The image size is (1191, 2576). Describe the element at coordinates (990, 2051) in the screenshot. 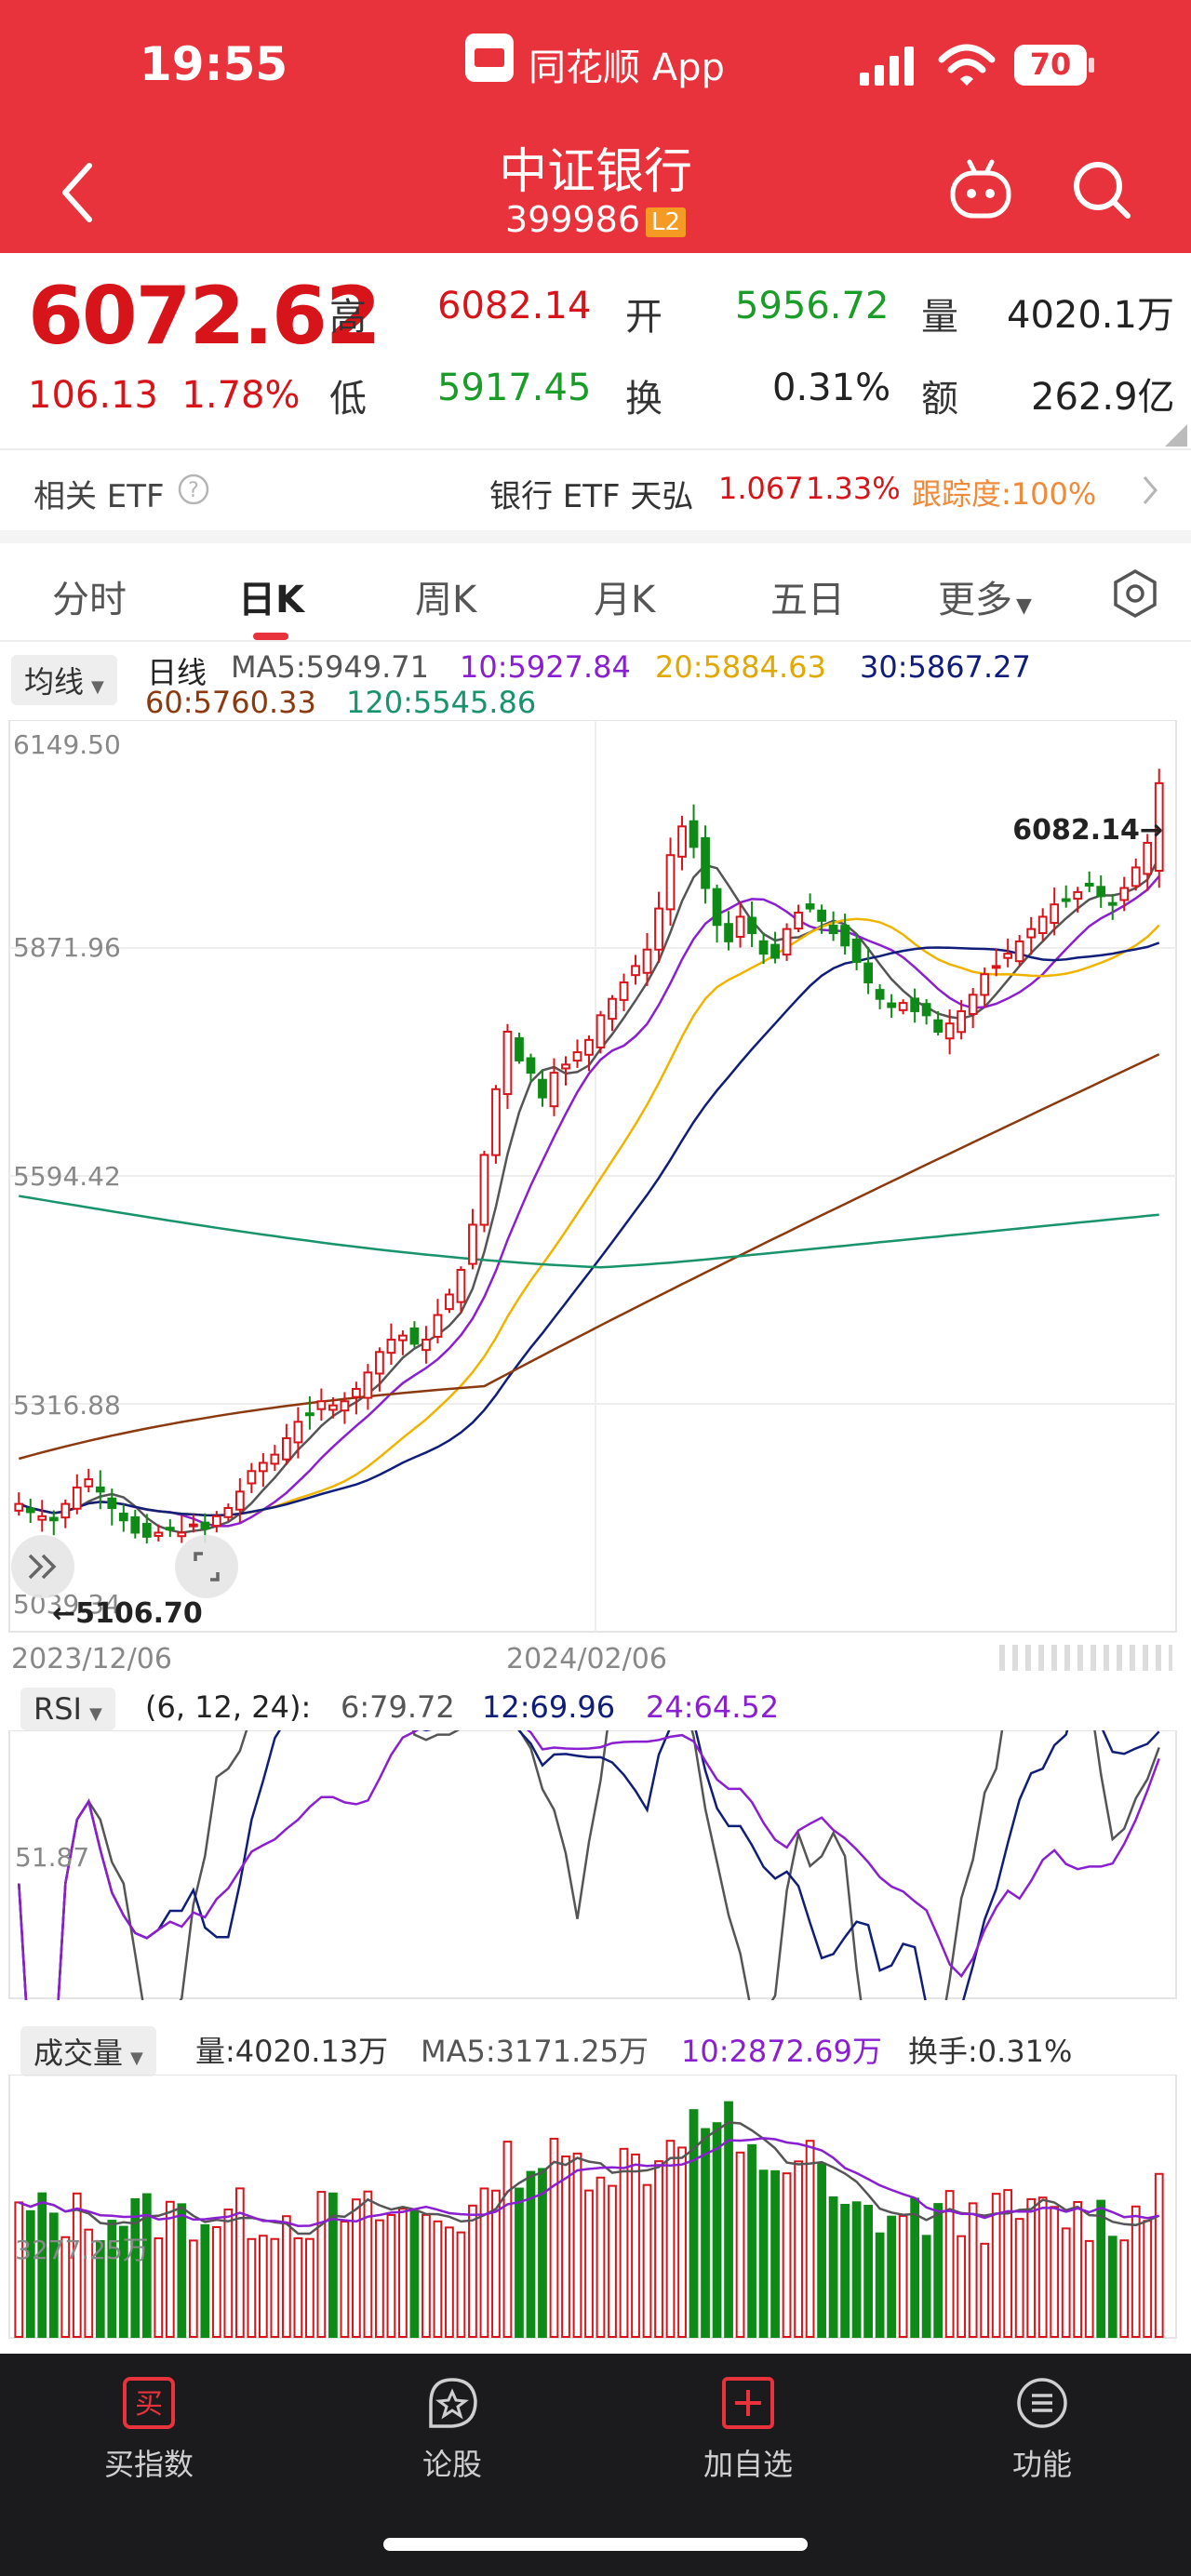

I see `volume-turnover: 换手:0.31%` at that location.